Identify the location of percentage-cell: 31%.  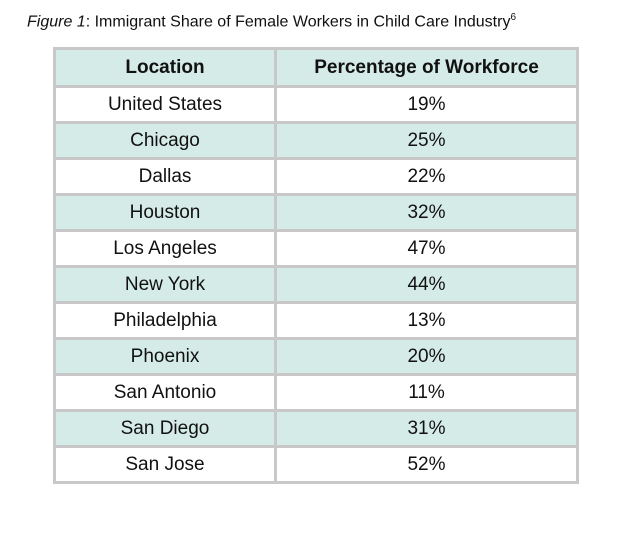
(426, 428).